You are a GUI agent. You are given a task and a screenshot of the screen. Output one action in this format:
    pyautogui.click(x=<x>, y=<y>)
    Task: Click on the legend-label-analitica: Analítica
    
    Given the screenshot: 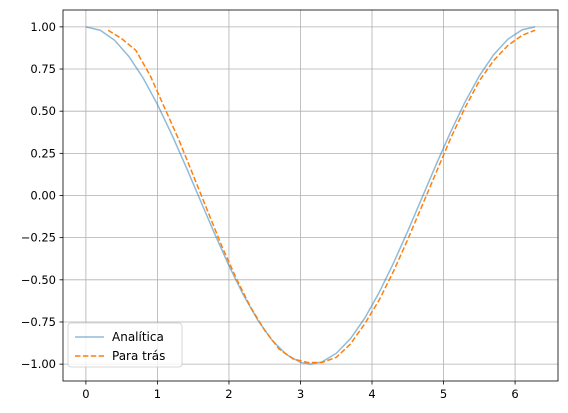 What is the action you would take?
    pyautogui.click(x=138, y=337)
    